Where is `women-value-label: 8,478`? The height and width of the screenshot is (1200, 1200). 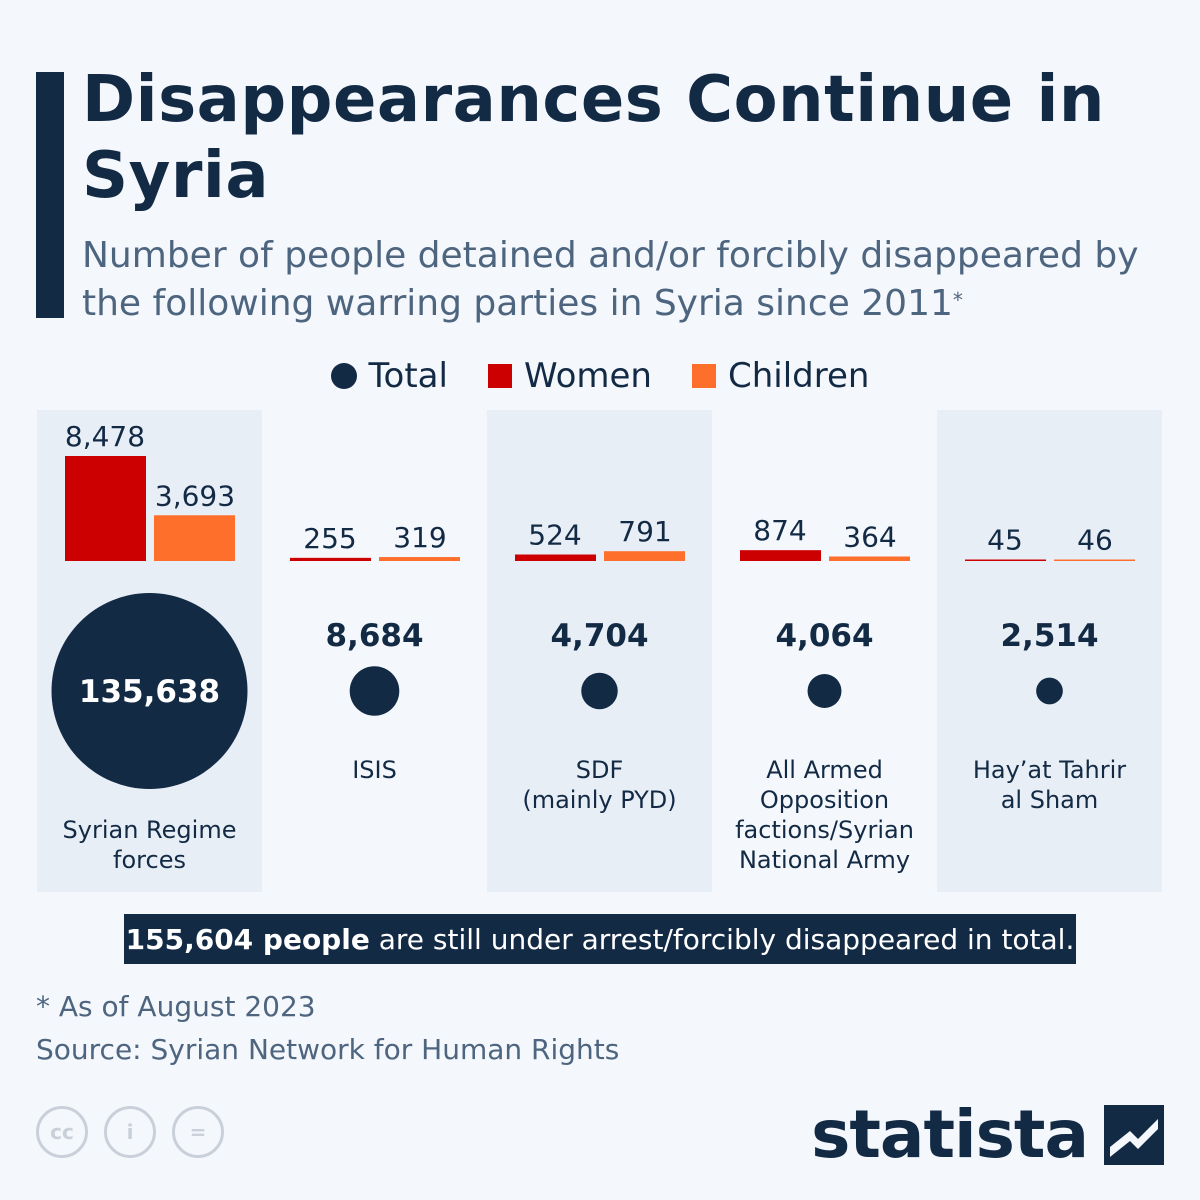 women-value-label: 8,478 is located at coordinates (105, 436).